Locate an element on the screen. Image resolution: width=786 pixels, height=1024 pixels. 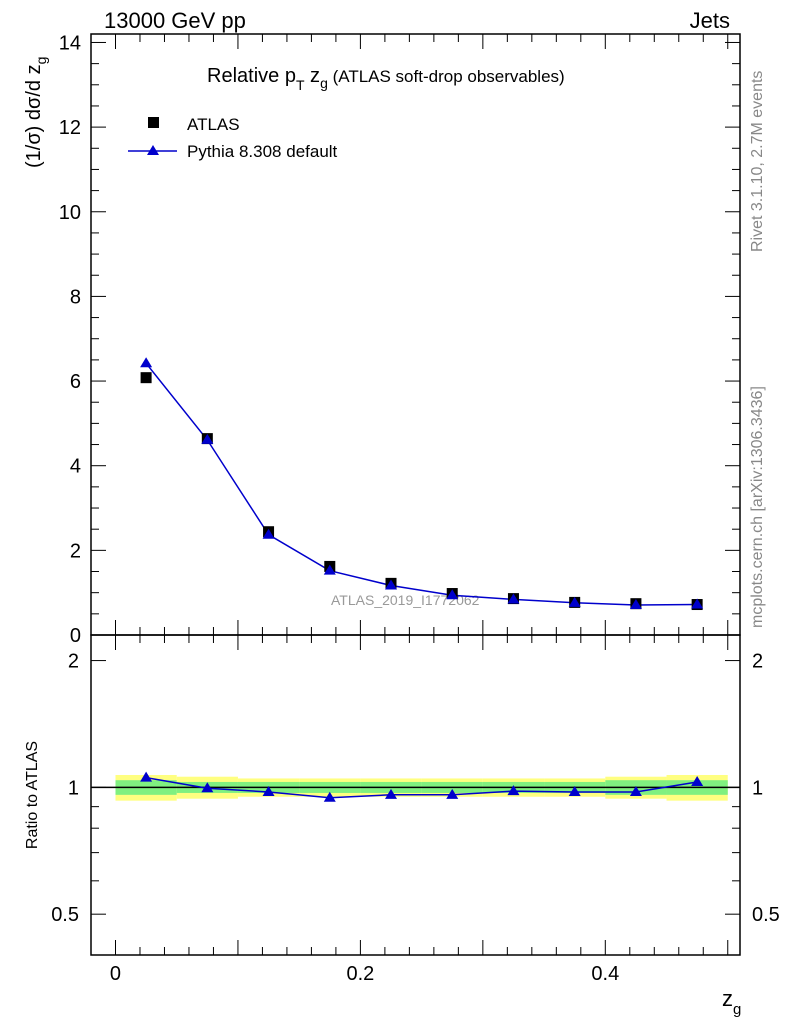
atlas-data-point is located at coordinates (146, 378).